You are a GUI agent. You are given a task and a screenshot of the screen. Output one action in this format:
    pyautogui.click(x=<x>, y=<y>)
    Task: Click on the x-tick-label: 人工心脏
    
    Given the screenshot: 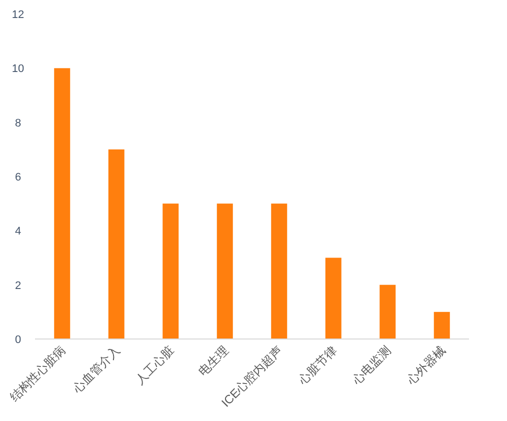 What is the action you would take?
    pyautogui.click(x=154, y=365)
    